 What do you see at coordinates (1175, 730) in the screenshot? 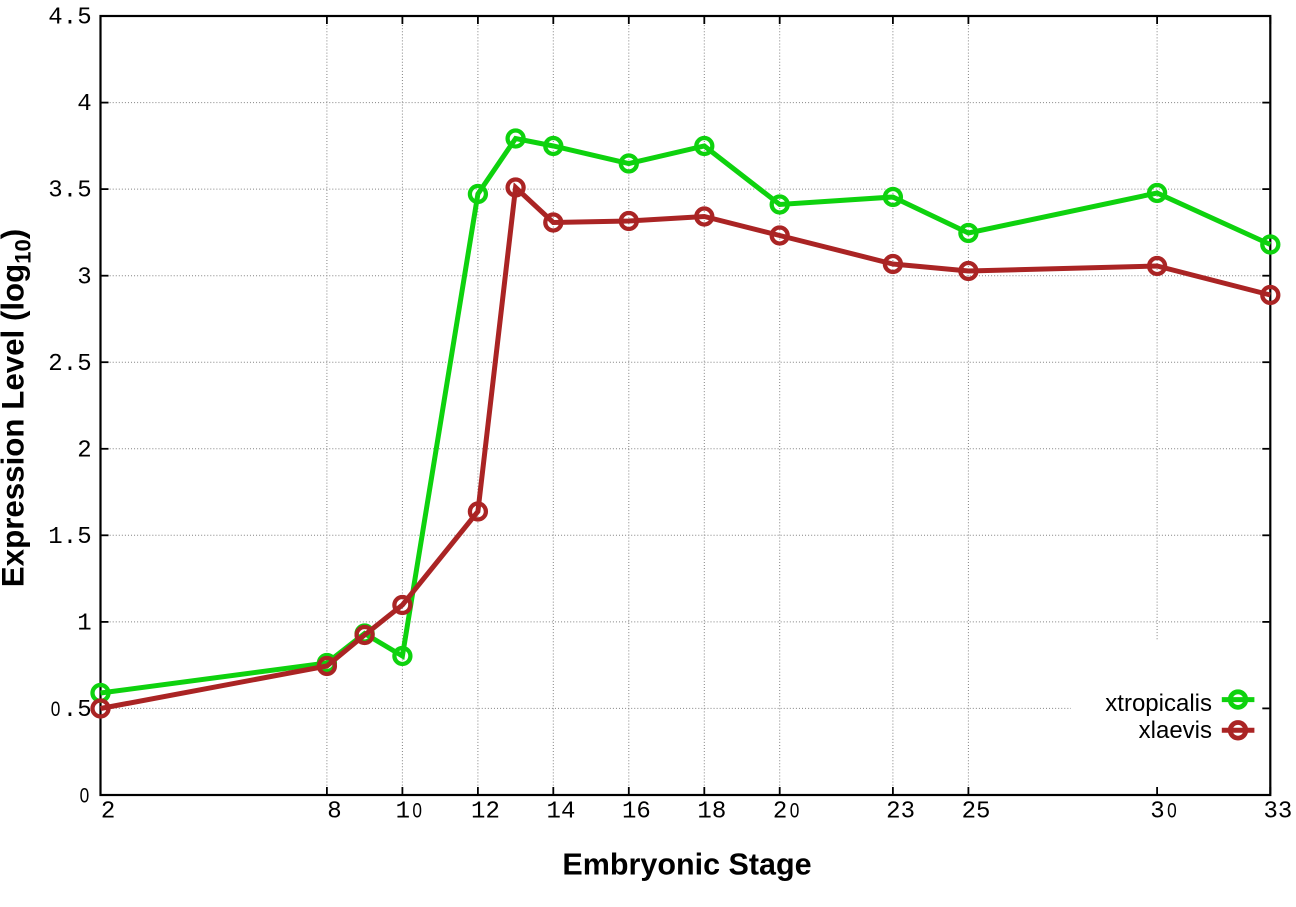
I see `svg-text: xlaevis` at bounding box center [1175, 730].